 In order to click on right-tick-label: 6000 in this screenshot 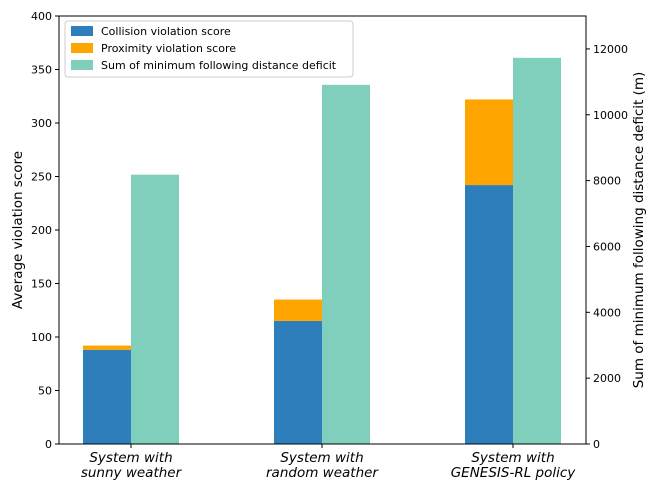, I will do `click(607, 246)`.